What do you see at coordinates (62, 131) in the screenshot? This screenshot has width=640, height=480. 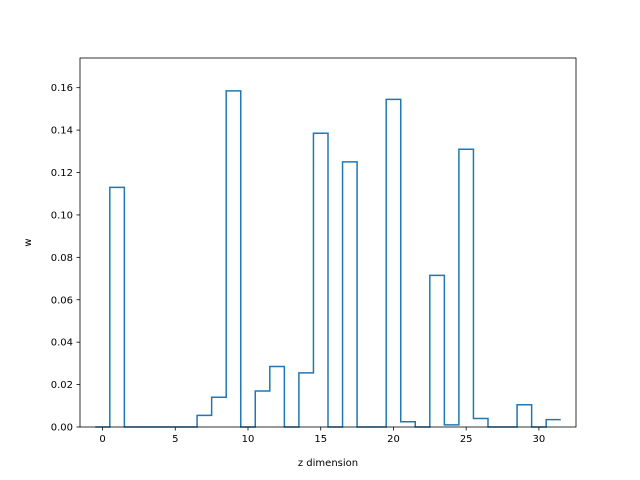 I see `y-tick-label: 0.14` at bounding box center [62, 131].